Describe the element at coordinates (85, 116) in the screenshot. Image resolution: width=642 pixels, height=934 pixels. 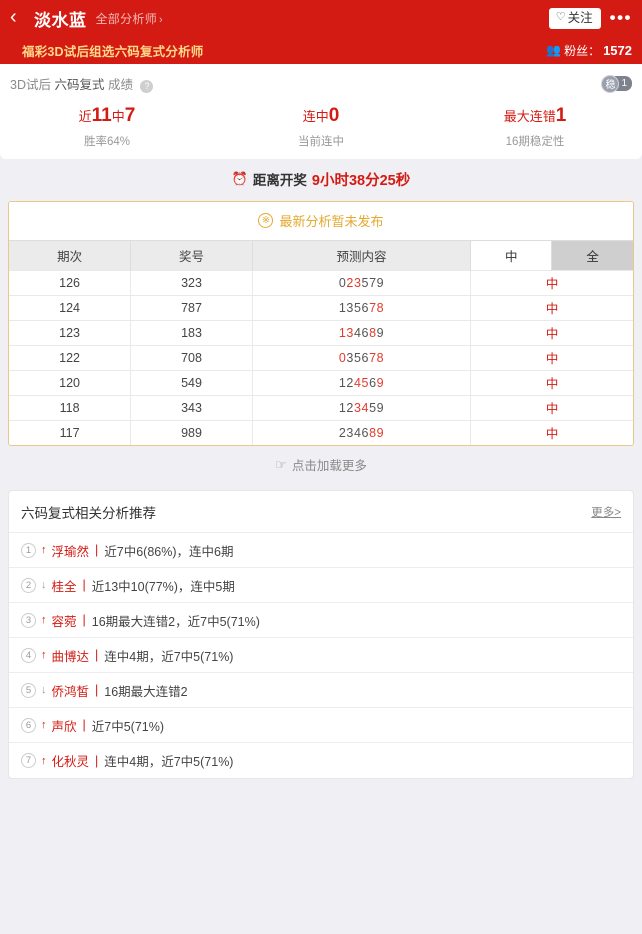
I see `stat-recent-prefix: 近` at that location.